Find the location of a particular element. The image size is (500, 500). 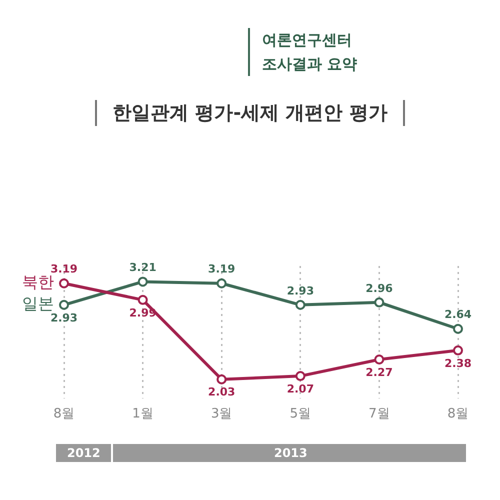

data-label: 2.64 is located at coordinates (458, 315).